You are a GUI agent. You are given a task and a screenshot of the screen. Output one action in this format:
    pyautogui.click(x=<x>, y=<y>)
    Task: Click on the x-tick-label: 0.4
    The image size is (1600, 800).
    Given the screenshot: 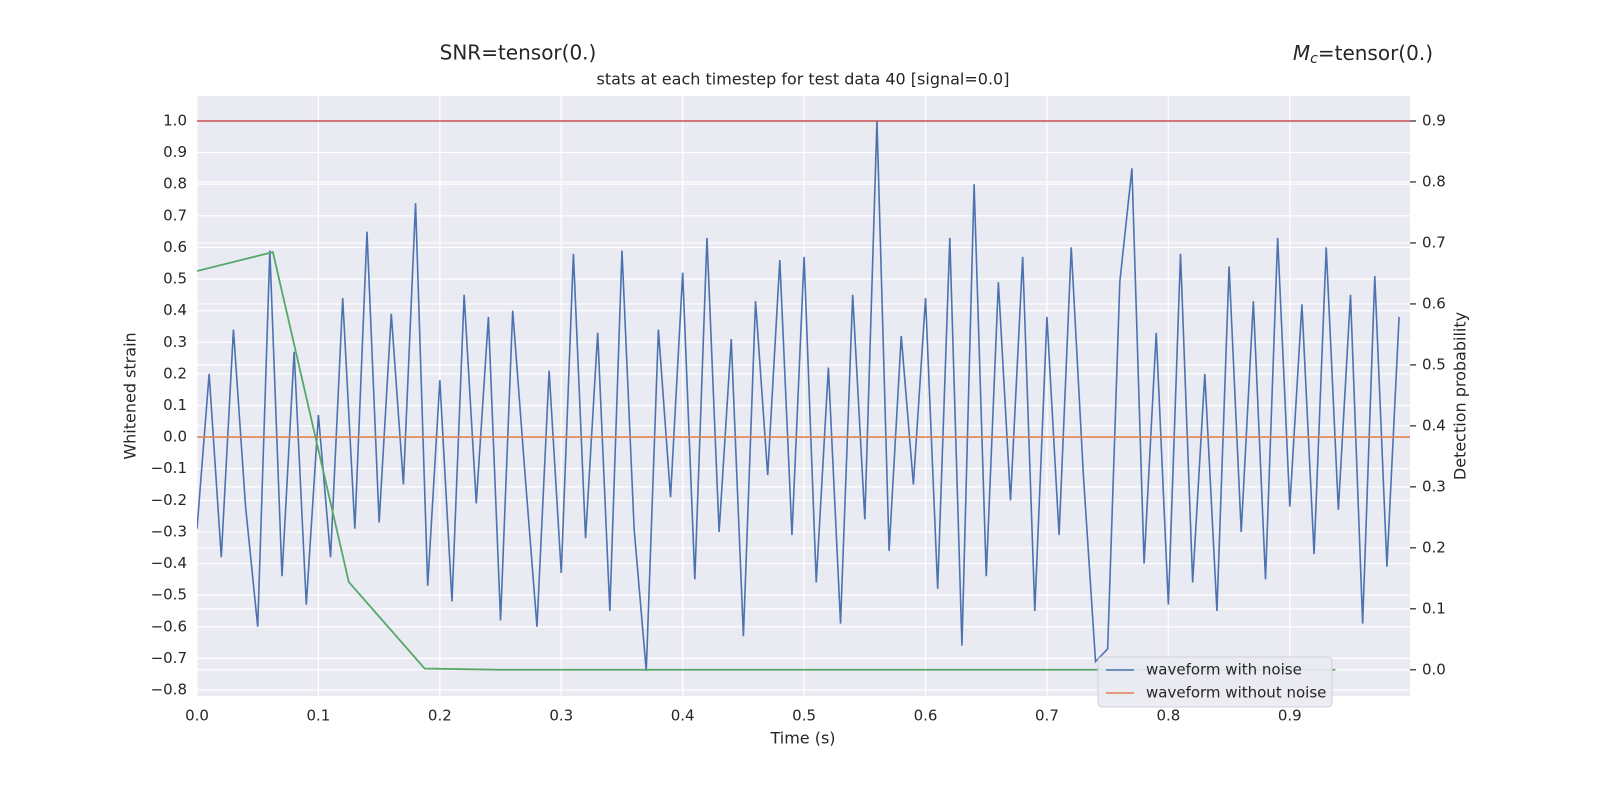 What is the action you would take?
    pyautogui.click(x=683, y=716)
    